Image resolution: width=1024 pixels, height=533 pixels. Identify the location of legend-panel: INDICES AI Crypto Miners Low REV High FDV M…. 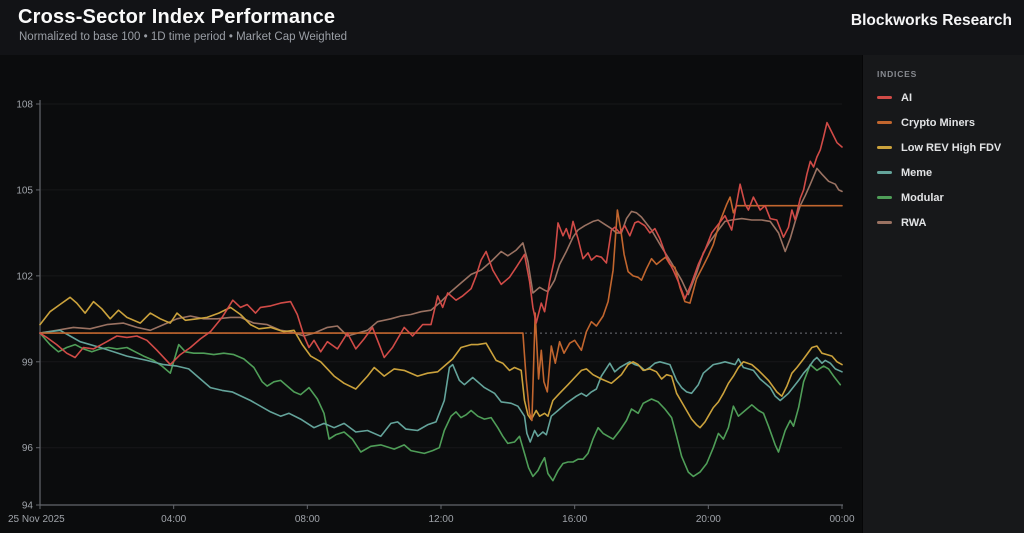
(943, 294).